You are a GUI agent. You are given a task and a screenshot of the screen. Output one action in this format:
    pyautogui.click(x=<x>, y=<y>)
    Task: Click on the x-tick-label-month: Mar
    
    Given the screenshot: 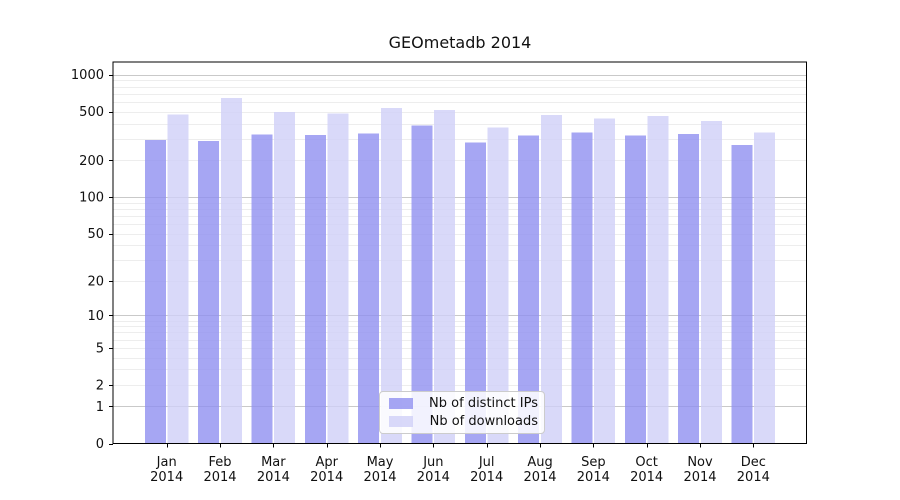 What is the action you would take?
    pyautogui.click(x=273, y=462)
    